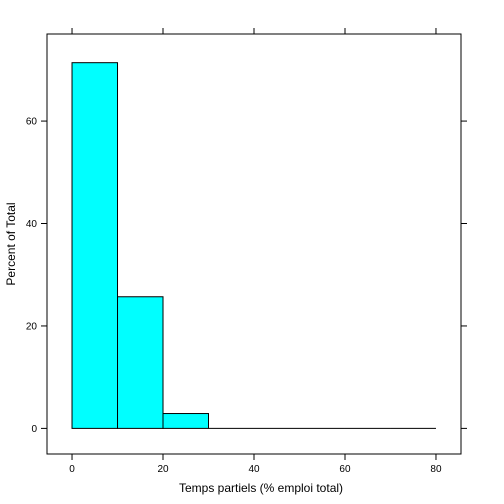  I want to click on x-tick-label: 60, so click(345, 469).